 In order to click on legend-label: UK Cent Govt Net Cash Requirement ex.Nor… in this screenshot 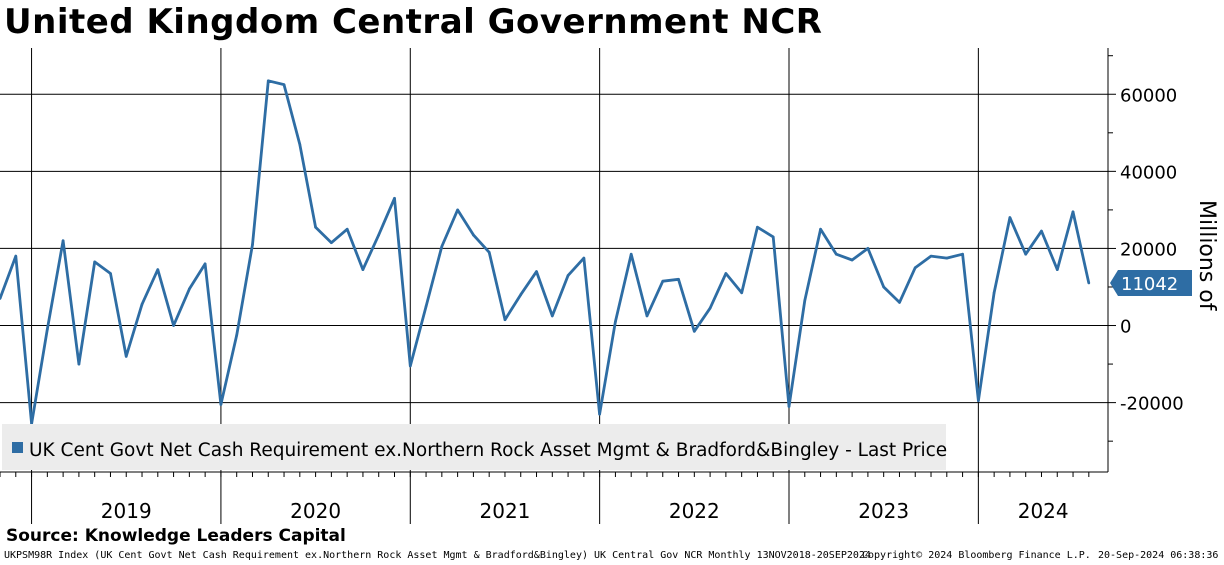, I will do `click(488, 450)`.